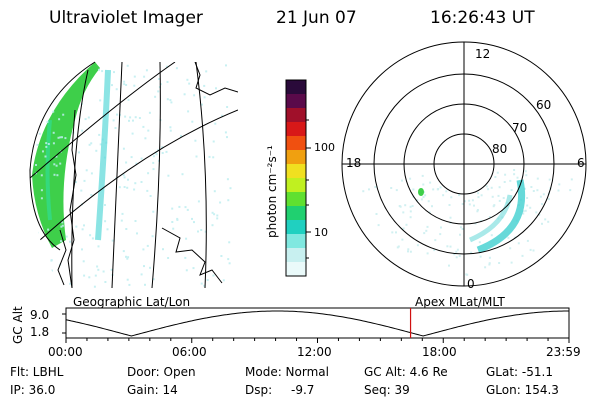 The width and height of the screenshot is (600, 400). Describe the element at coordinates (581, 163) in the screenshot. I see `mlt-label-6: 6` at that location.